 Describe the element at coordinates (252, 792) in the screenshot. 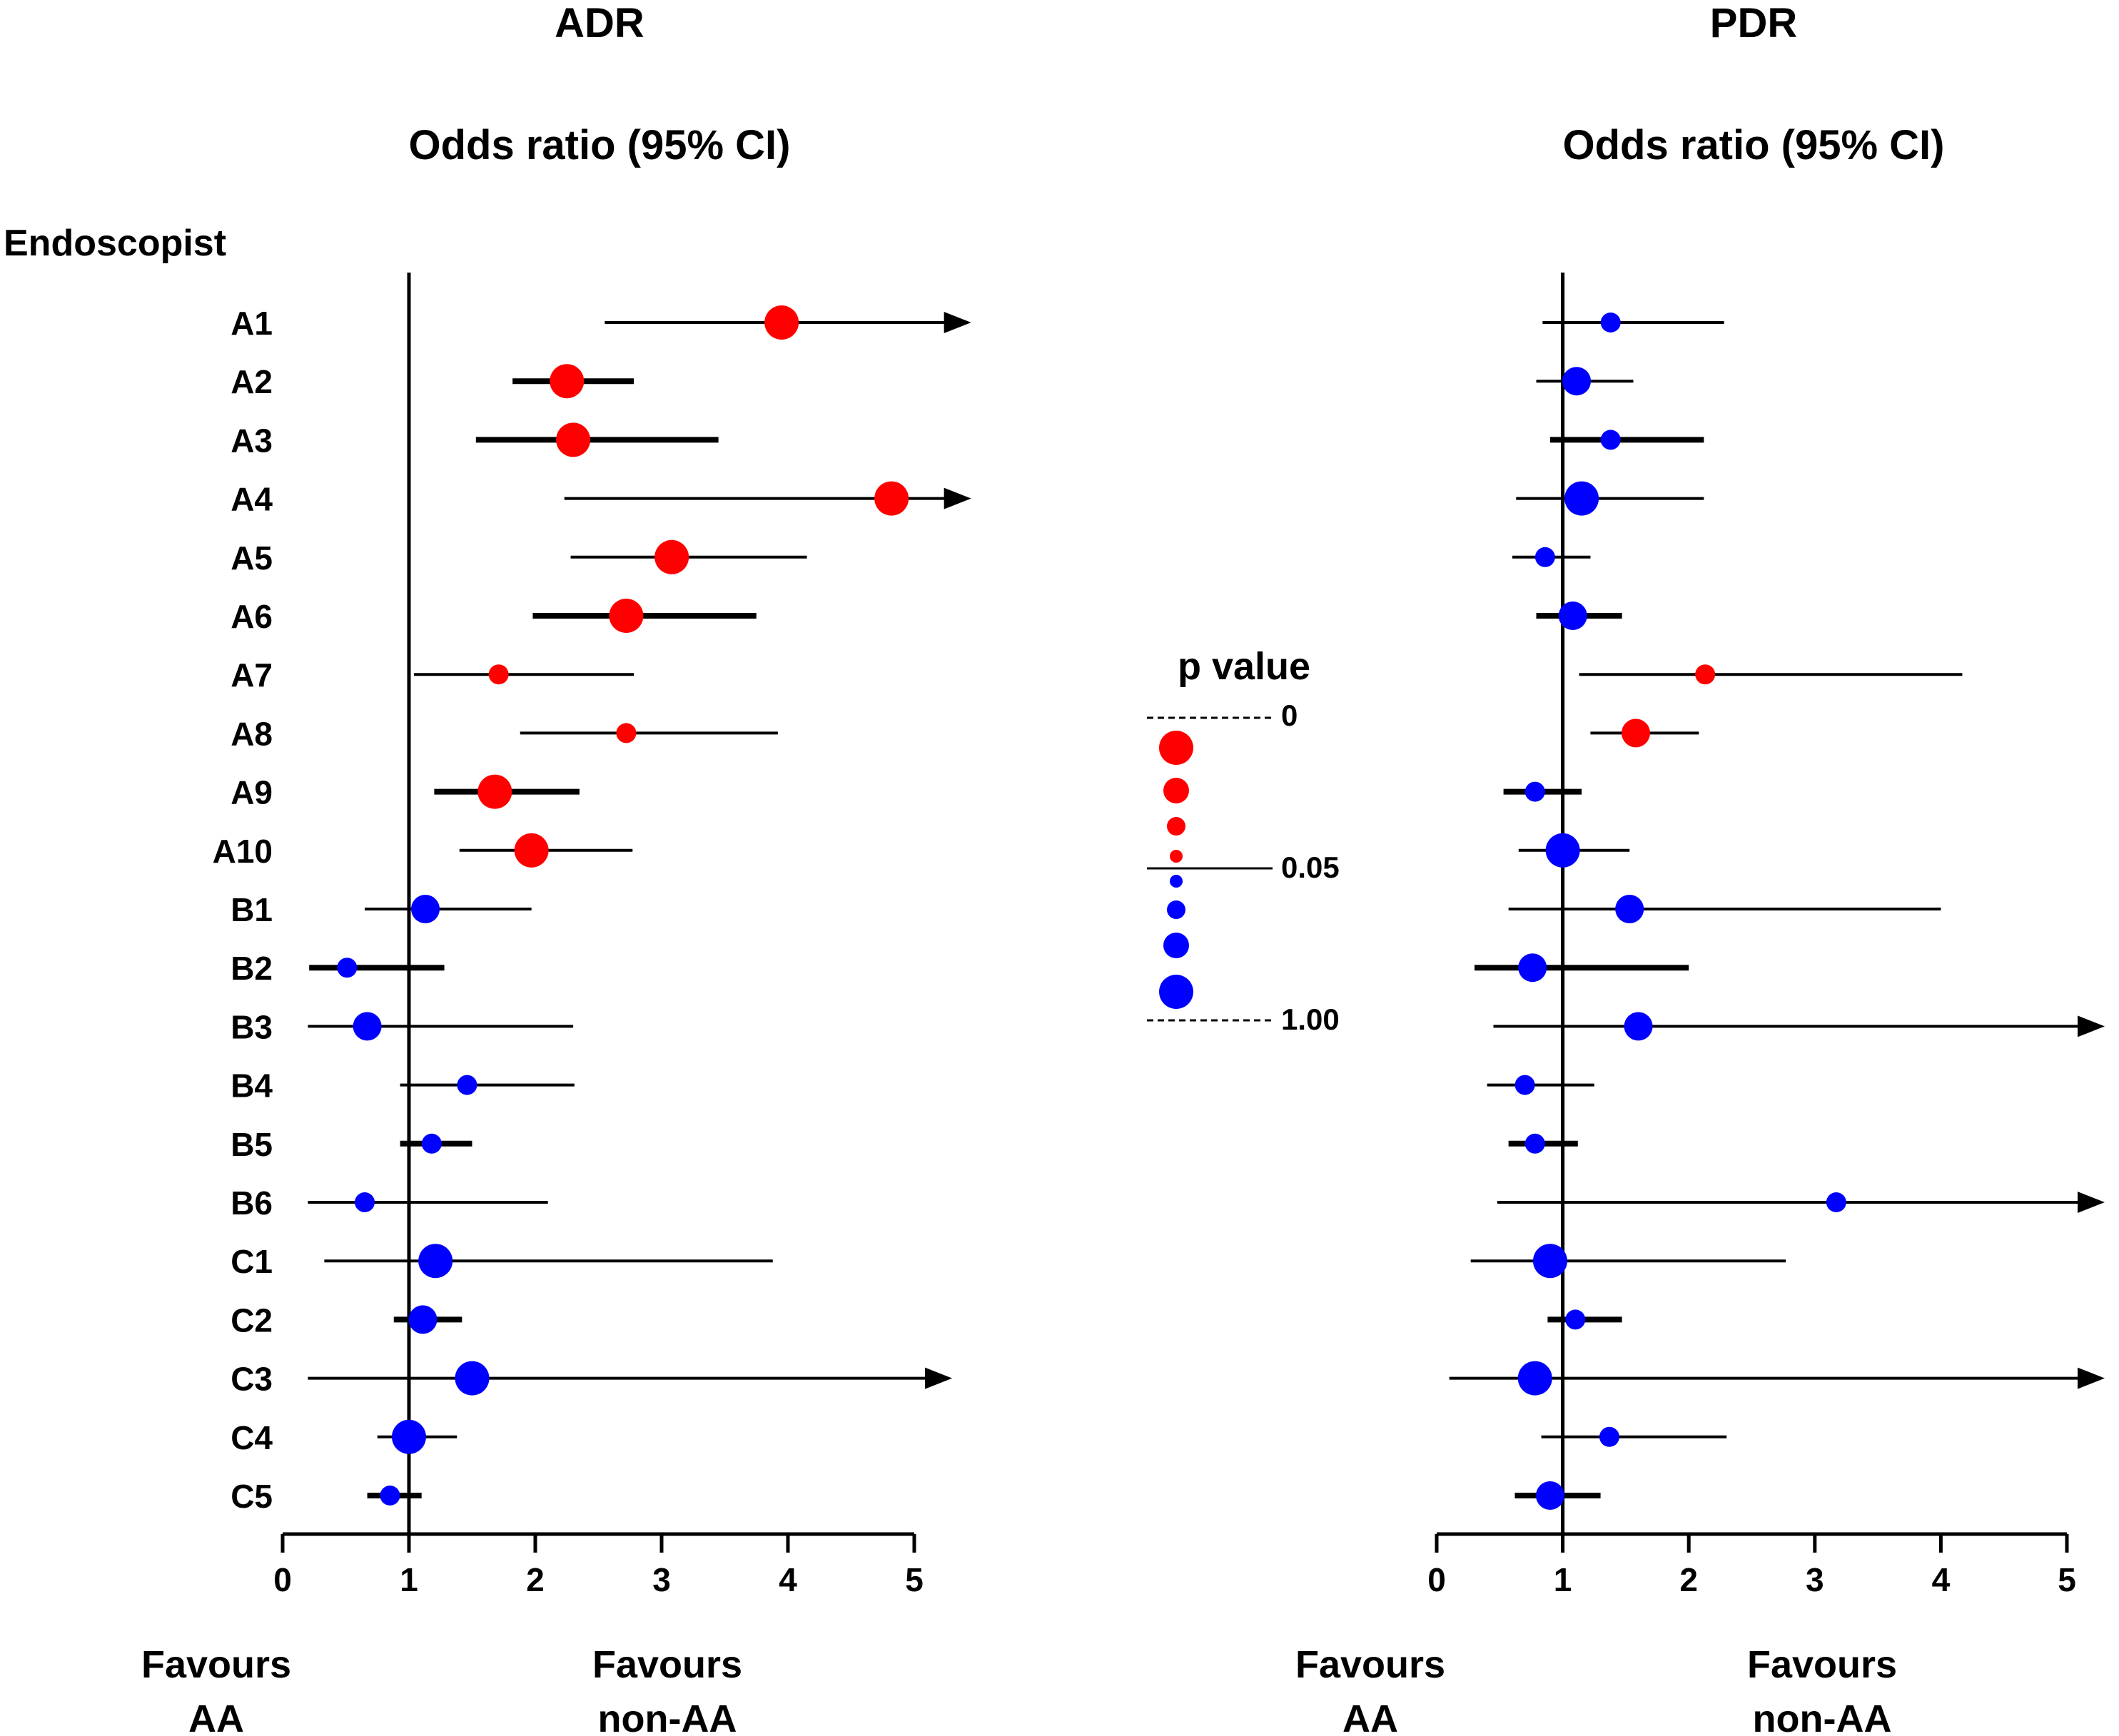

I see `row-label-a9: A9` at that location.